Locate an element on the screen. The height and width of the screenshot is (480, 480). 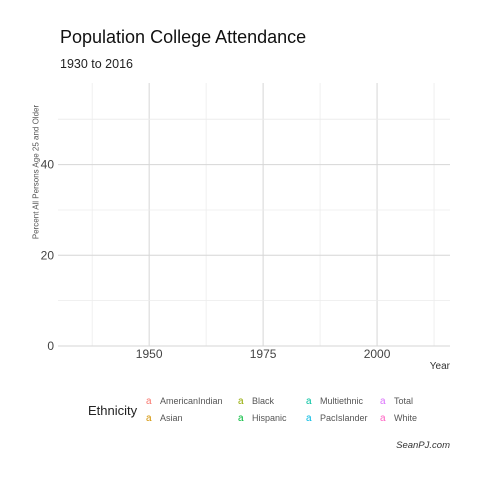
legend-item: a Asian is located at coordinates (164, 418).